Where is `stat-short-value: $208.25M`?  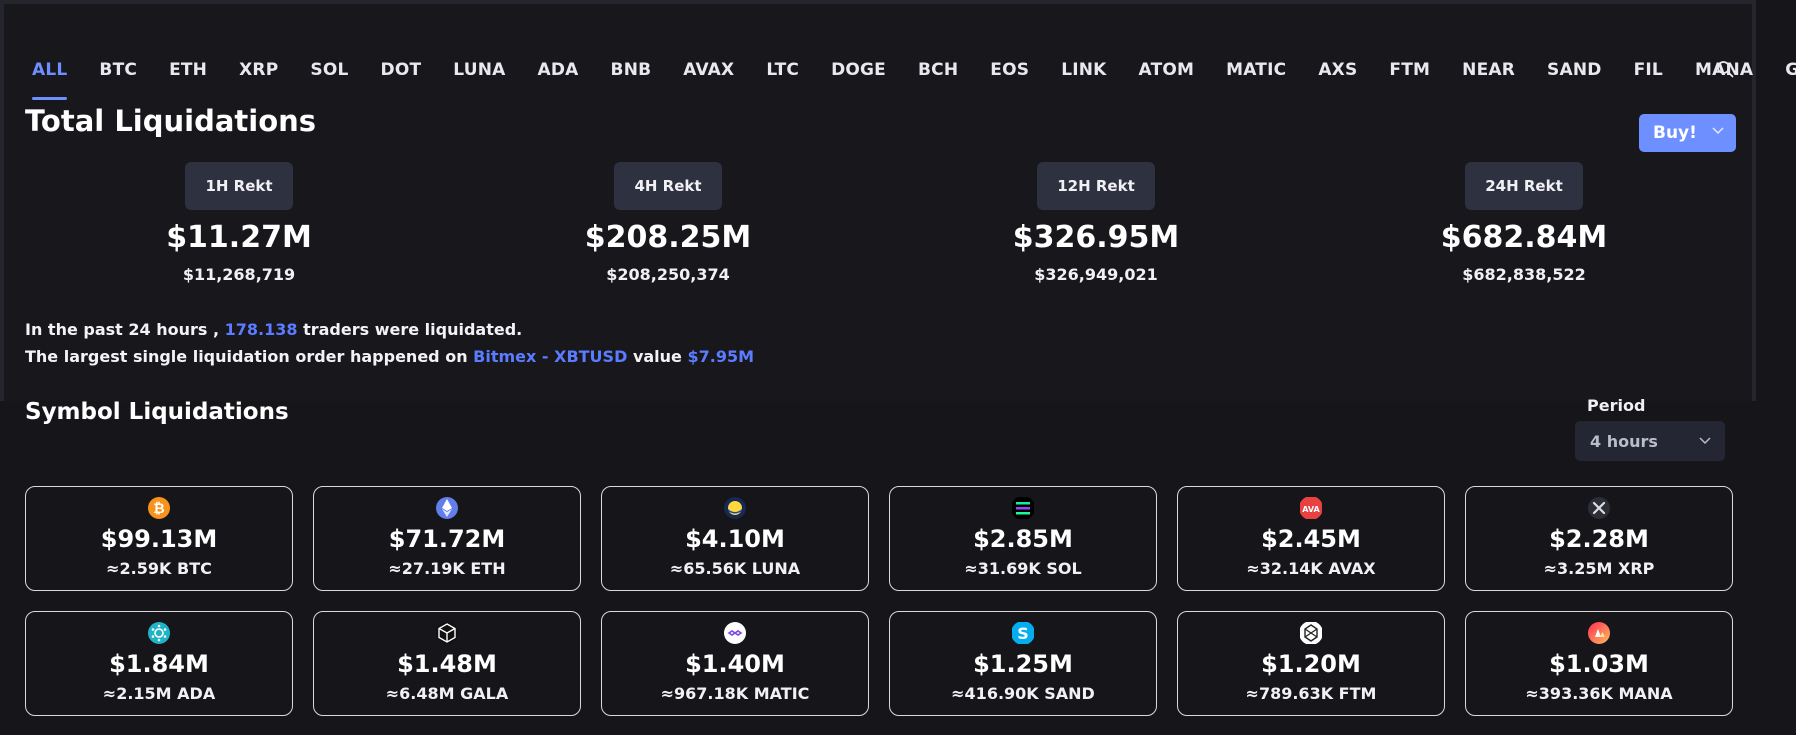 stat-short-value: $208.25M is located at coordinates (668, 237).